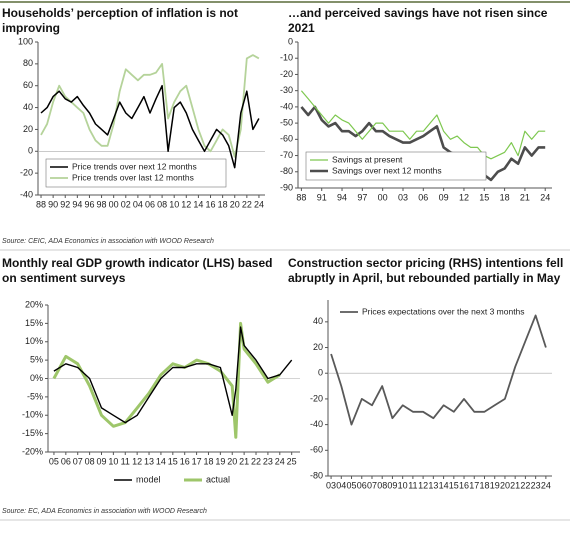 The image size is (570, 548). I want to click on x-tick-label: 13, so click(149, 461).